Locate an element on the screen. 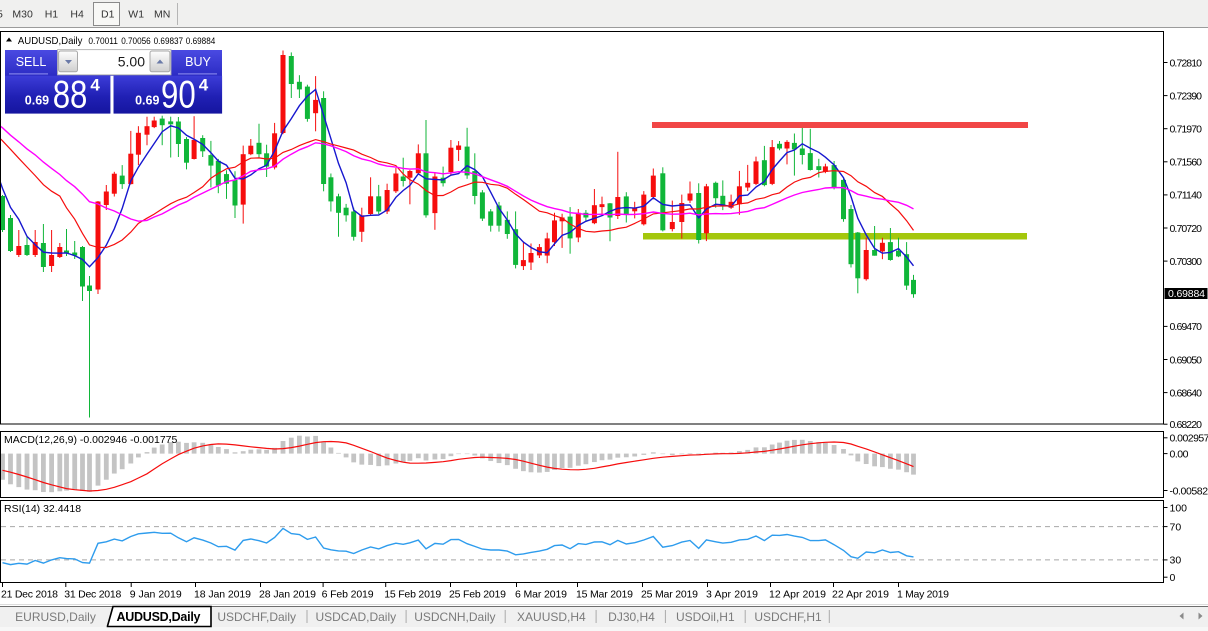 This screenshot has width=1208, height=631. svg-text: XAUUSD,H4 is located at coordinates (551, 617).